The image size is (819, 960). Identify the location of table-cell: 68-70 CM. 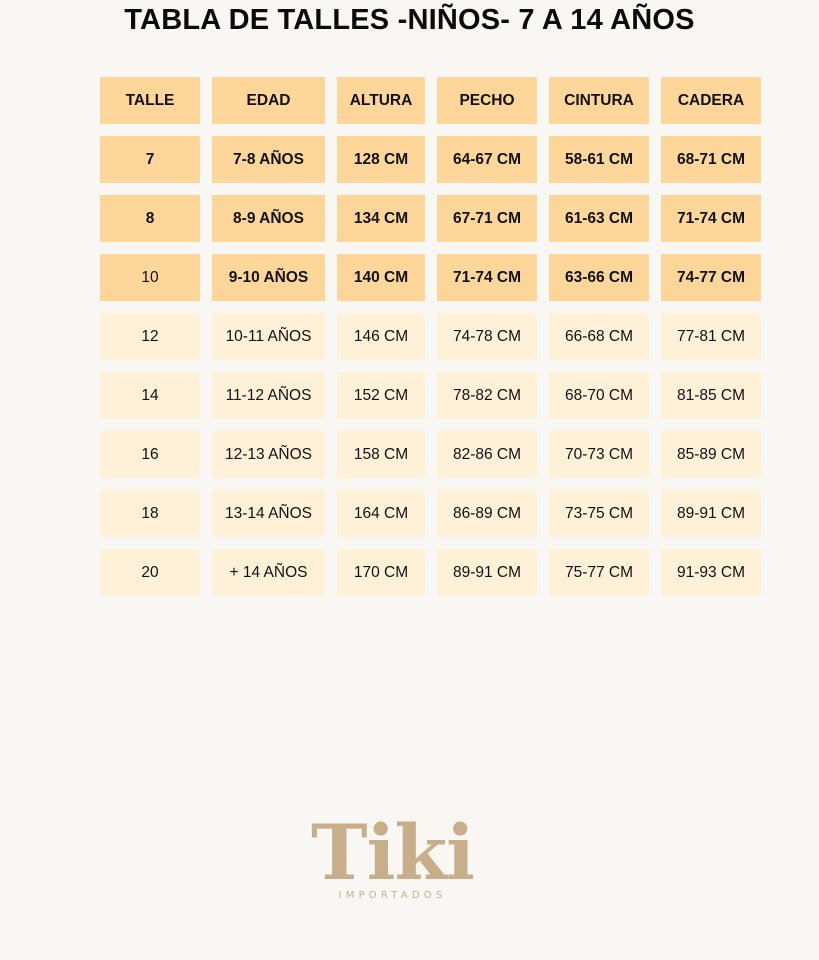
(599, 395).